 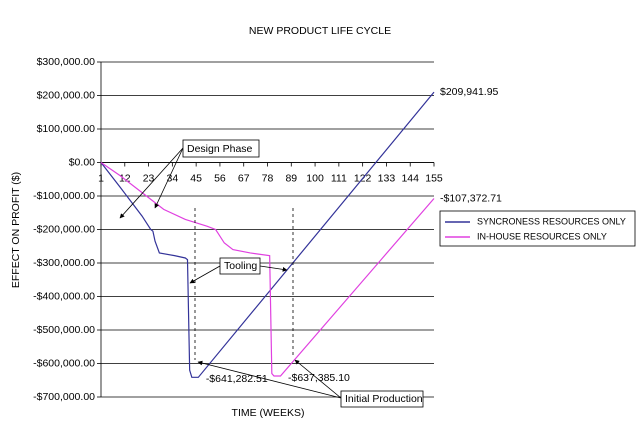 I want to click on legend-box, so click(x=537, y=228).